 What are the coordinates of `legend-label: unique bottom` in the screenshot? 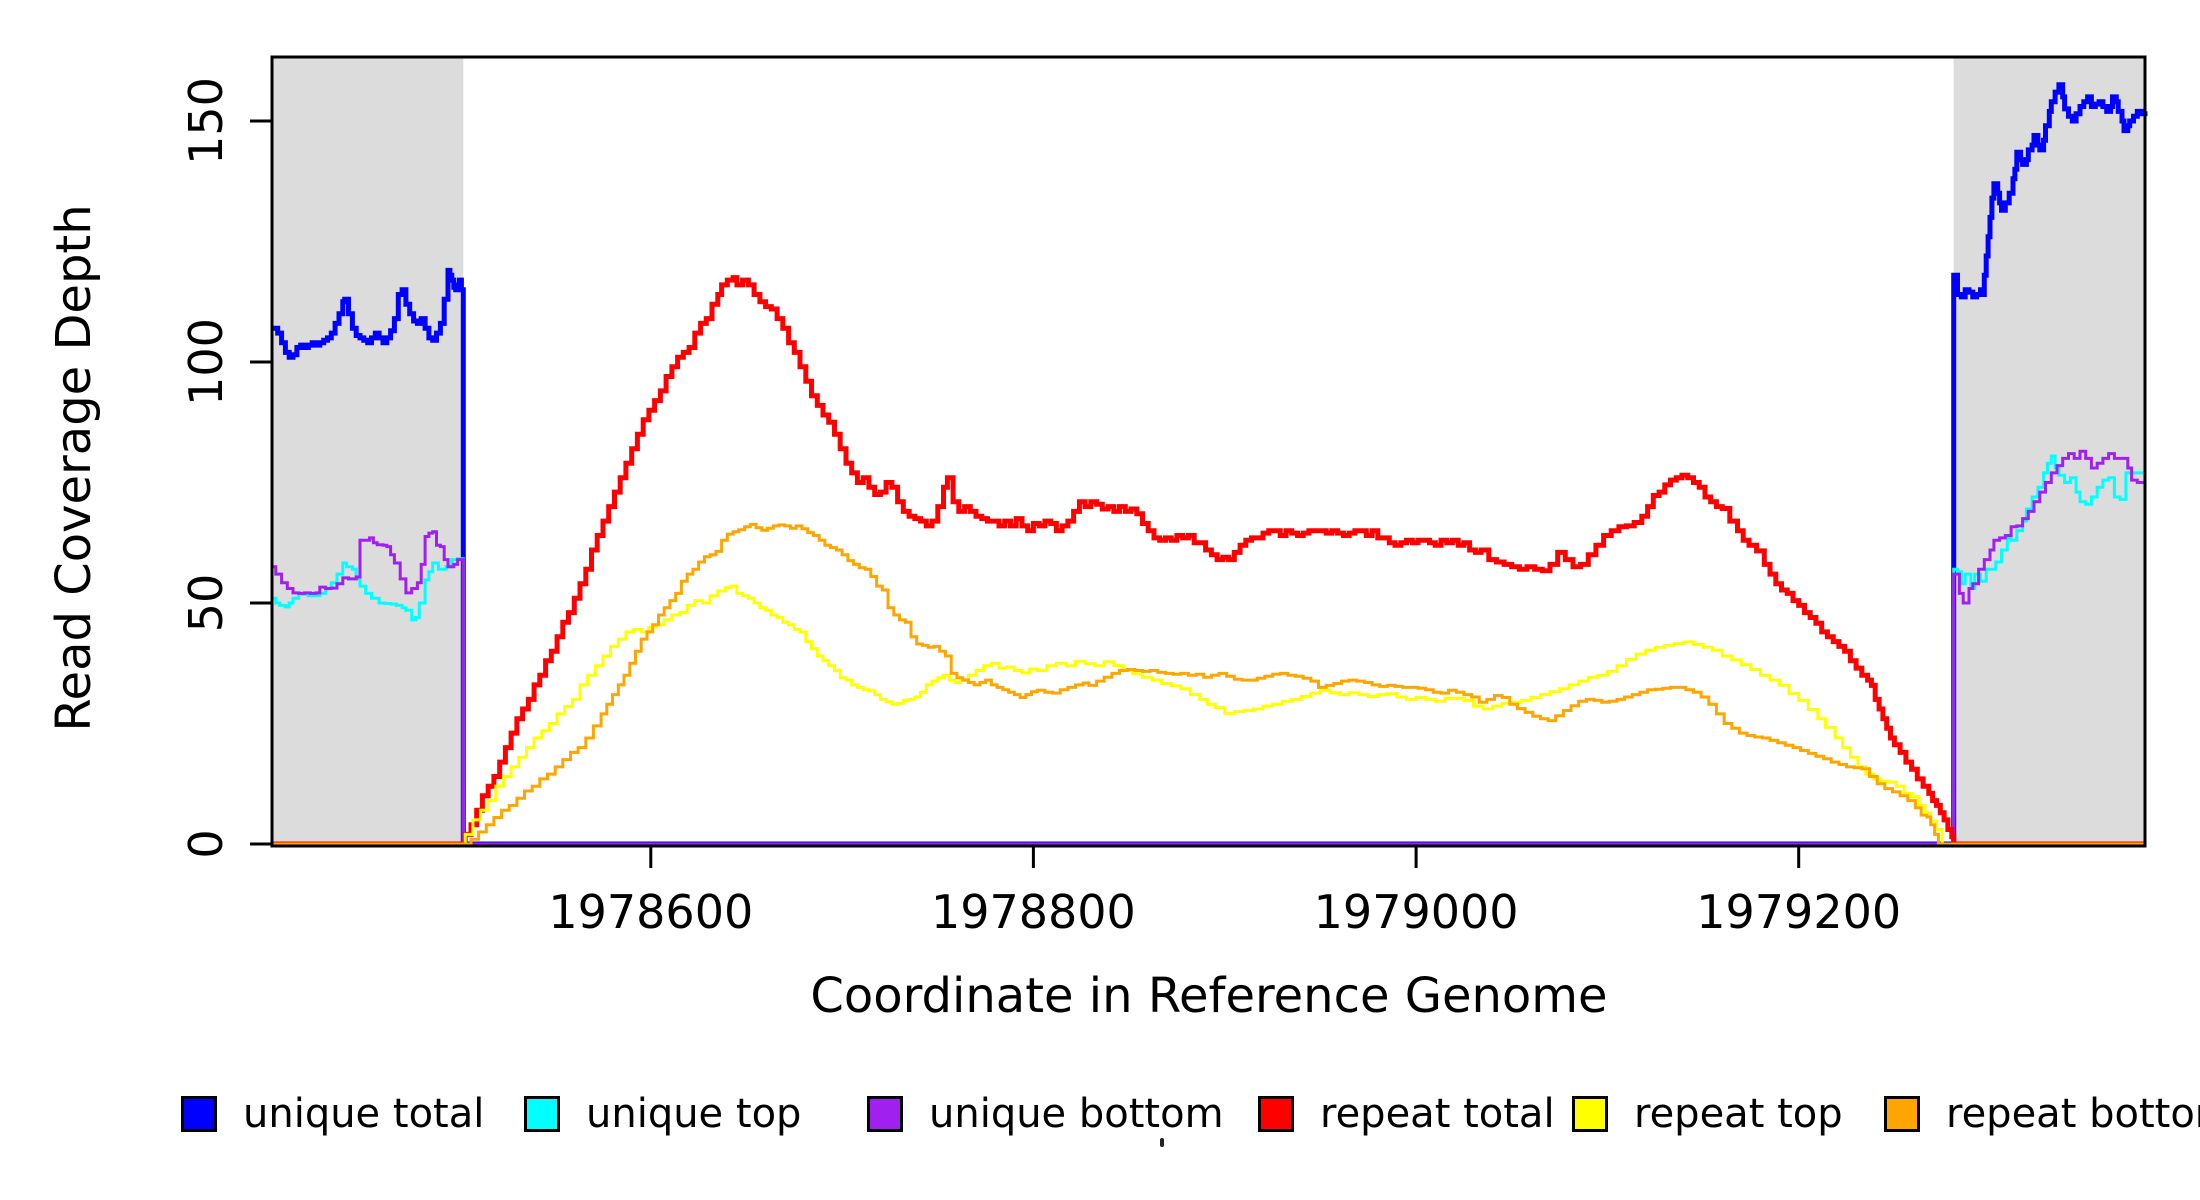 It's located at (1076, 1114).